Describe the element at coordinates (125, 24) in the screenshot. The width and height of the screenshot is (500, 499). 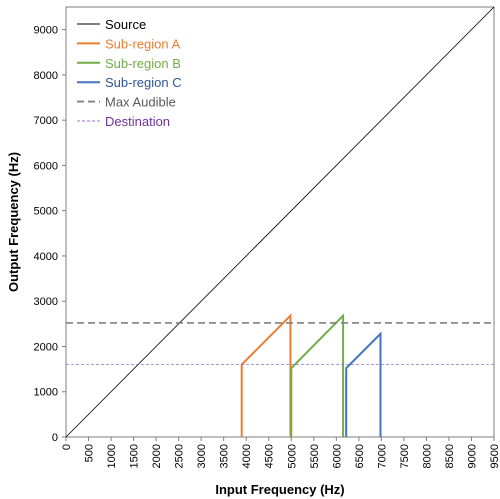
I see `legend-label: Source` at that location.